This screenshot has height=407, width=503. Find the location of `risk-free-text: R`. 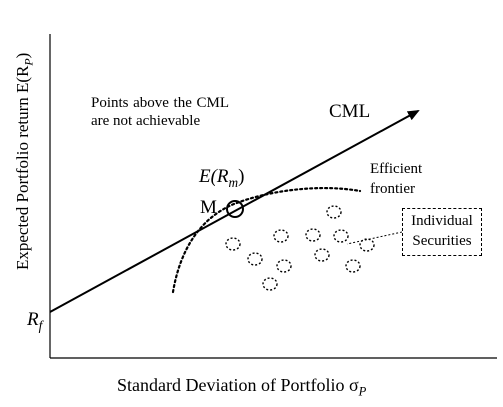

risk-free-text: R is located at coordinates (33, 319).